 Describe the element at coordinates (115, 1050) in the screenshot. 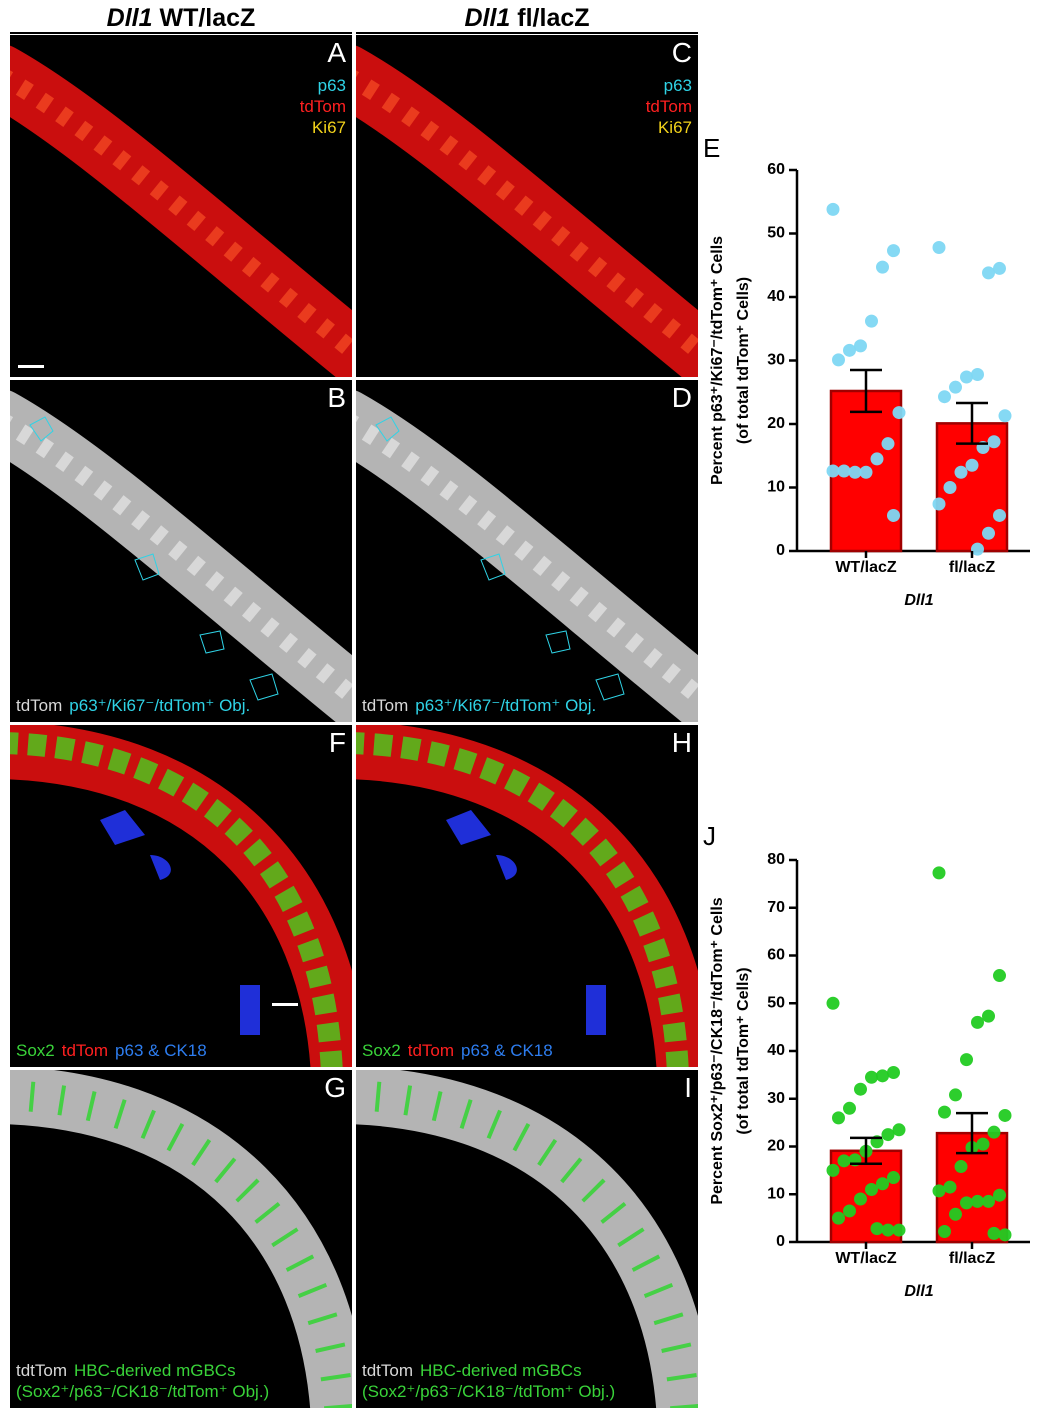

I see `channel-legend: Sox2 tdTom p63 & CK18` at that location.